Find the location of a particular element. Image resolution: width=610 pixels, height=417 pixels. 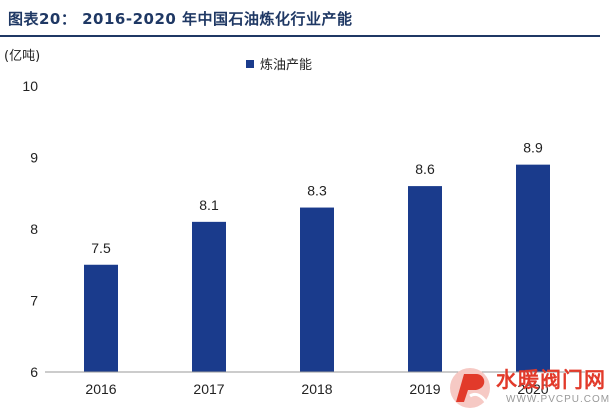

bar-2018 is located at coordinates (317, 289).